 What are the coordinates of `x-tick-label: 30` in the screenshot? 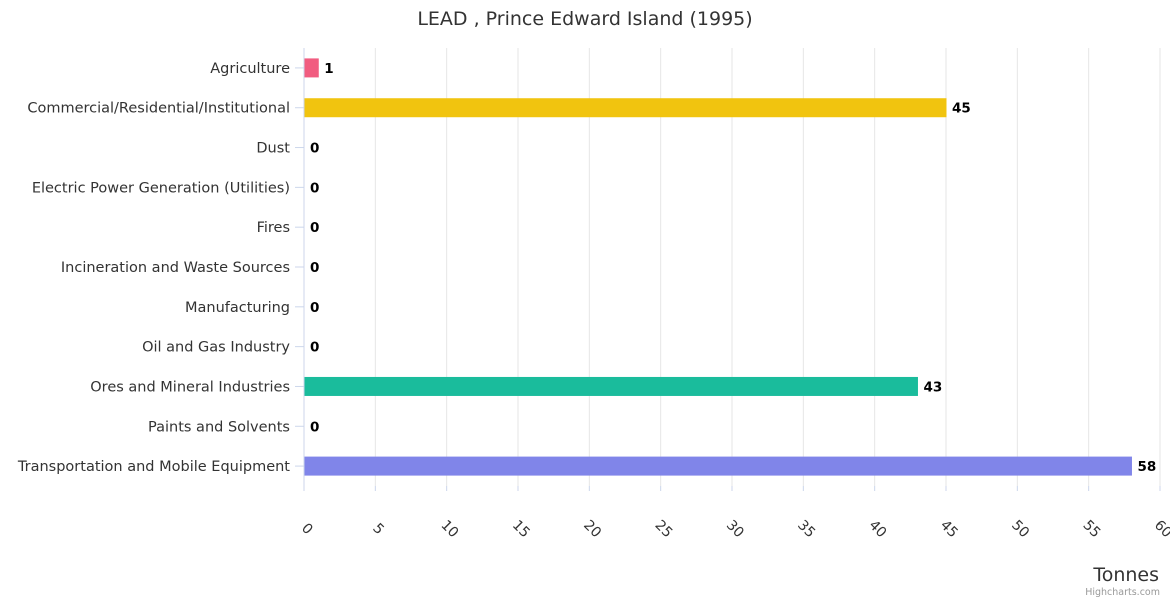 It's located at (735, 529).